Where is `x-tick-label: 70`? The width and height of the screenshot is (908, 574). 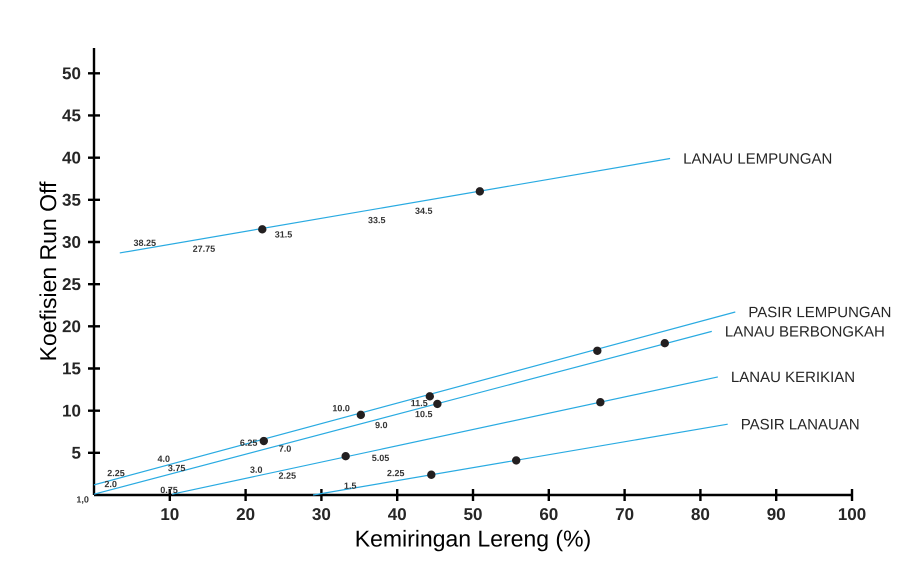
x-tick-label: 70 is located at coordinates (625, 514).